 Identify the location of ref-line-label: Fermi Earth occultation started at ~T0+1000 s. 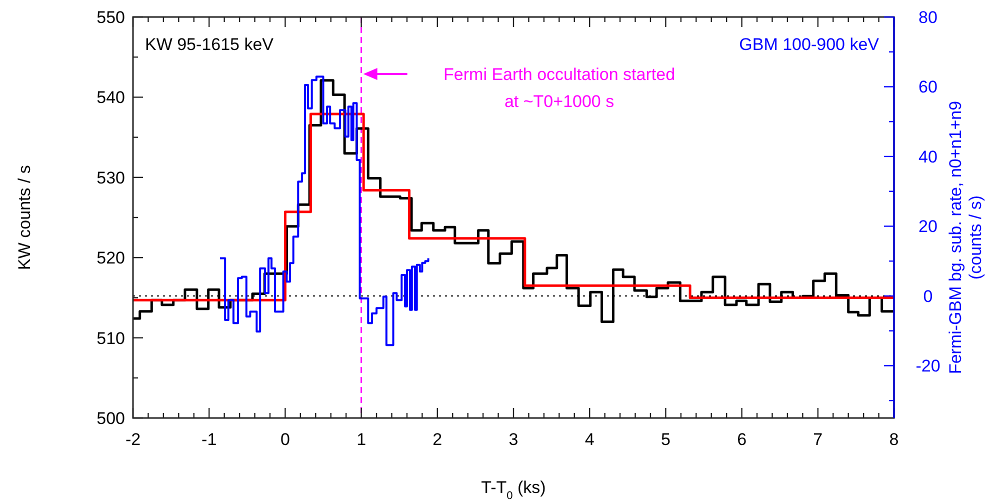
(560, 88).